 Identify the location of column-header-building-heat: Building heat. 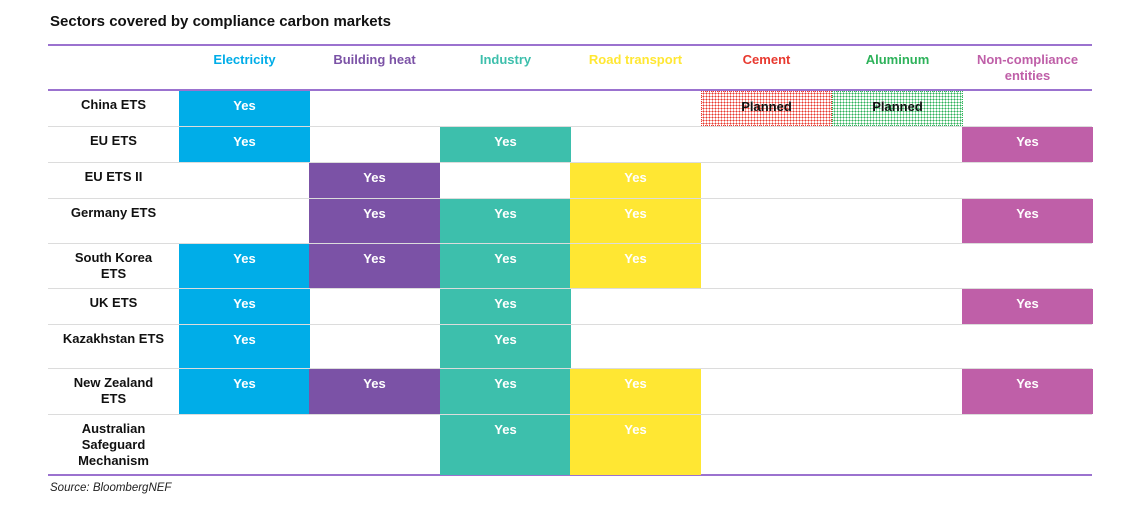
(374, 59).